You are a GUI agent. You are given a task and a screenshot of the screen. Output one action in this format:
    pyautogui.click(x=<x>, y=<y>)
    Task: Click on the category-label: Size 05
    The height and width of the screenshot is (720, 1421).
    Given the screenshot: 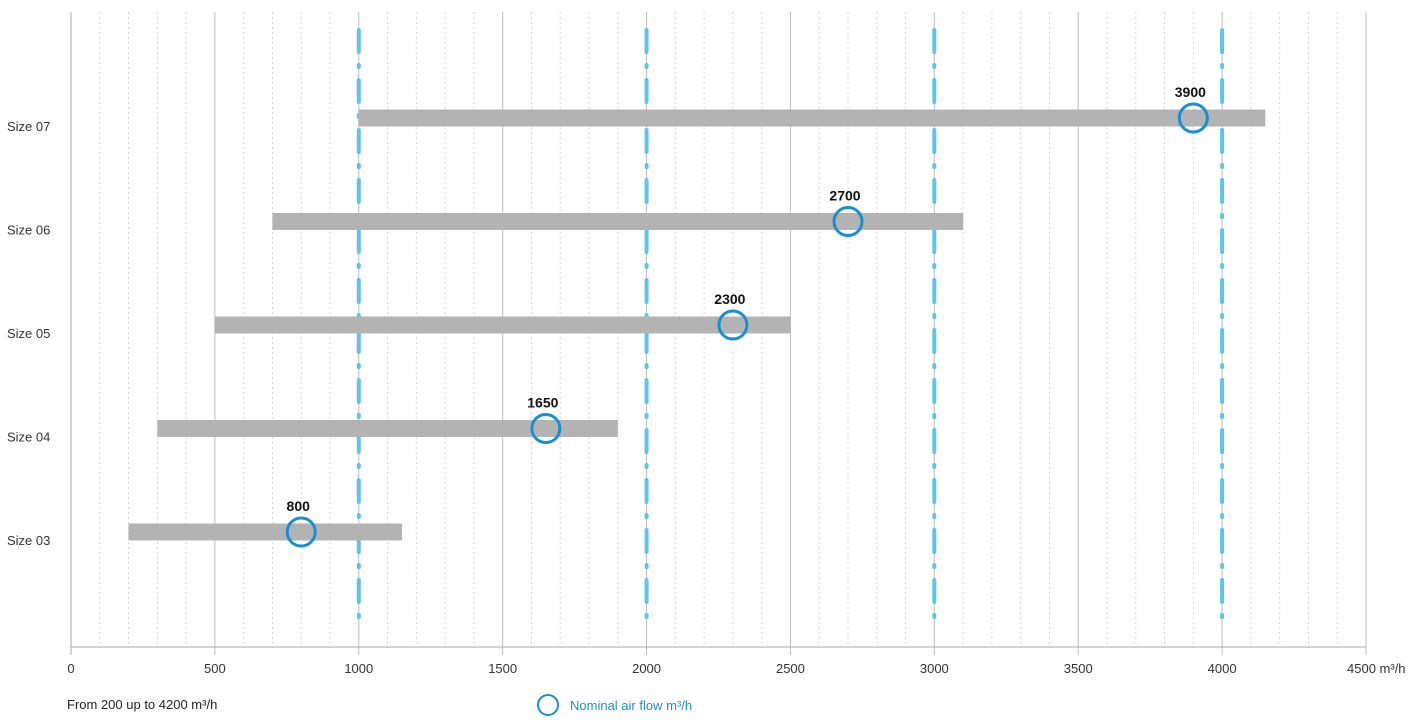 What is the action you would take?
    pyautogui.click(x=28, y=333)
    